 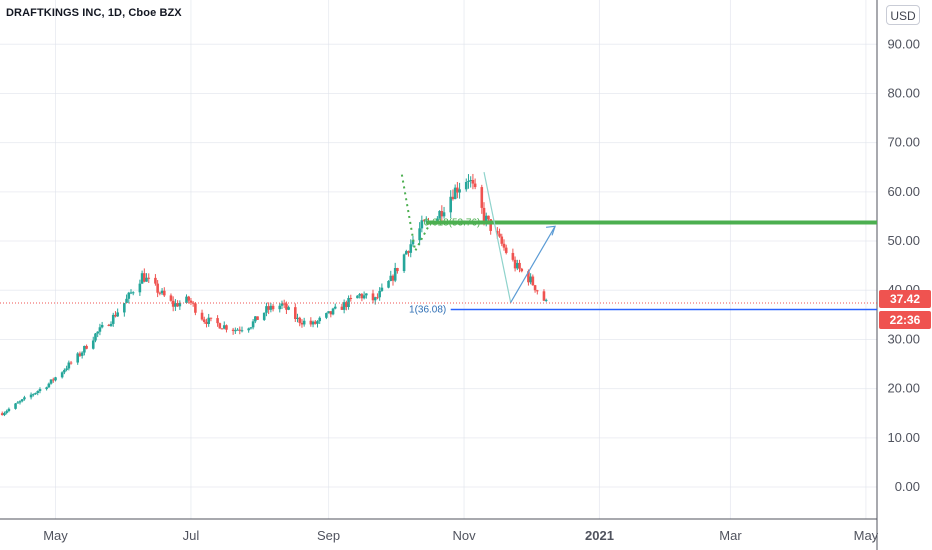 I want to click on y-tick-label: 60.00, so click(x=903, y=191).